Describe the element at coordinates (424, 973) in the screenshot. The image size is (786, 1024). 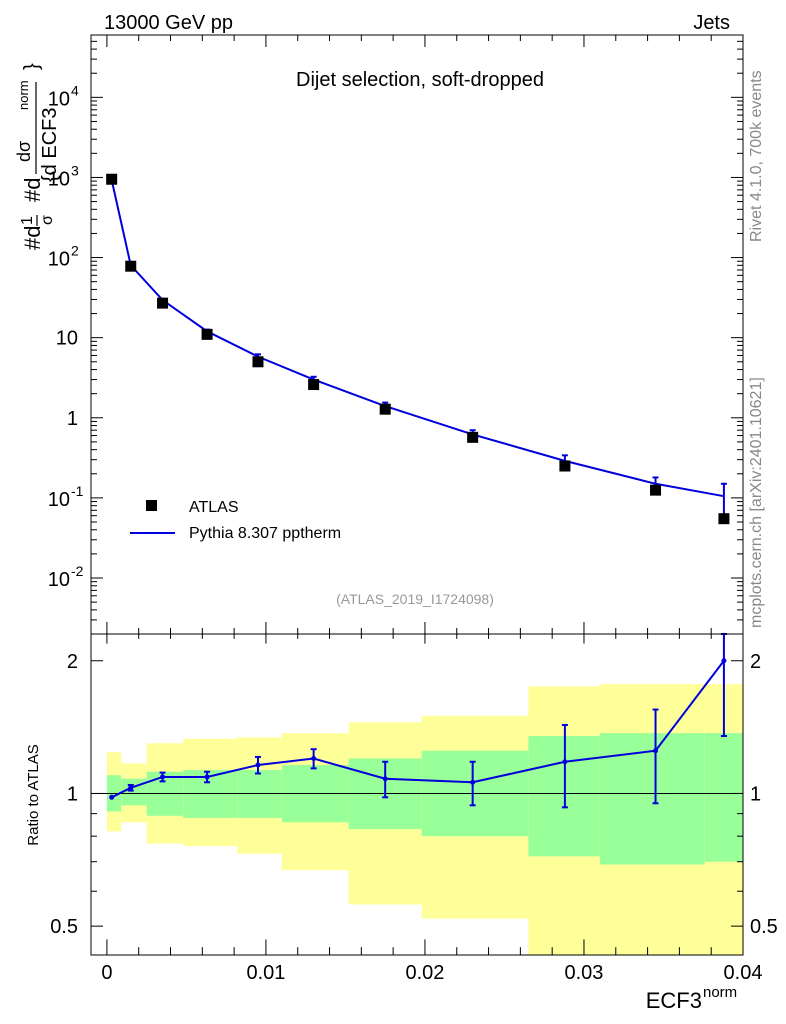
I see `x-tick-label-2: 0.02` at that location.